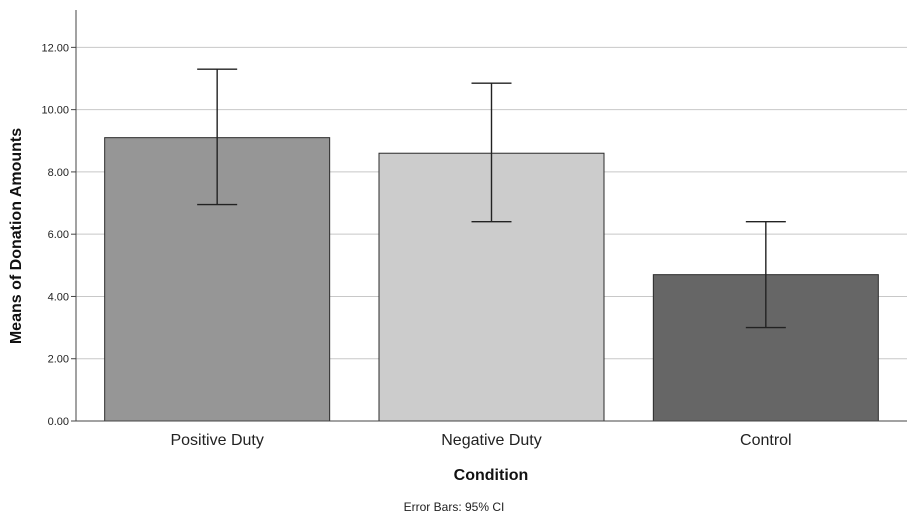 The width and height of the screenshot is (907, 516). What do you see at coordinates (58, 297) in the screenshot?
I see `y-tick-label: 4.00` at bounding box center [58, 297].